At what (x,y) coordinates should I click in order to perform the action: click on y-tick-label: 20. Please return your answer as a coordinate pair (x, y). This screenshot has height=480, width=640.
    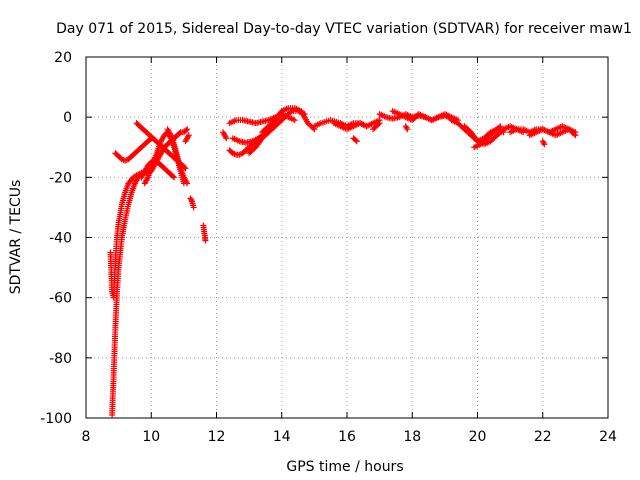
    Looking at the image, I should click on (63, 58).